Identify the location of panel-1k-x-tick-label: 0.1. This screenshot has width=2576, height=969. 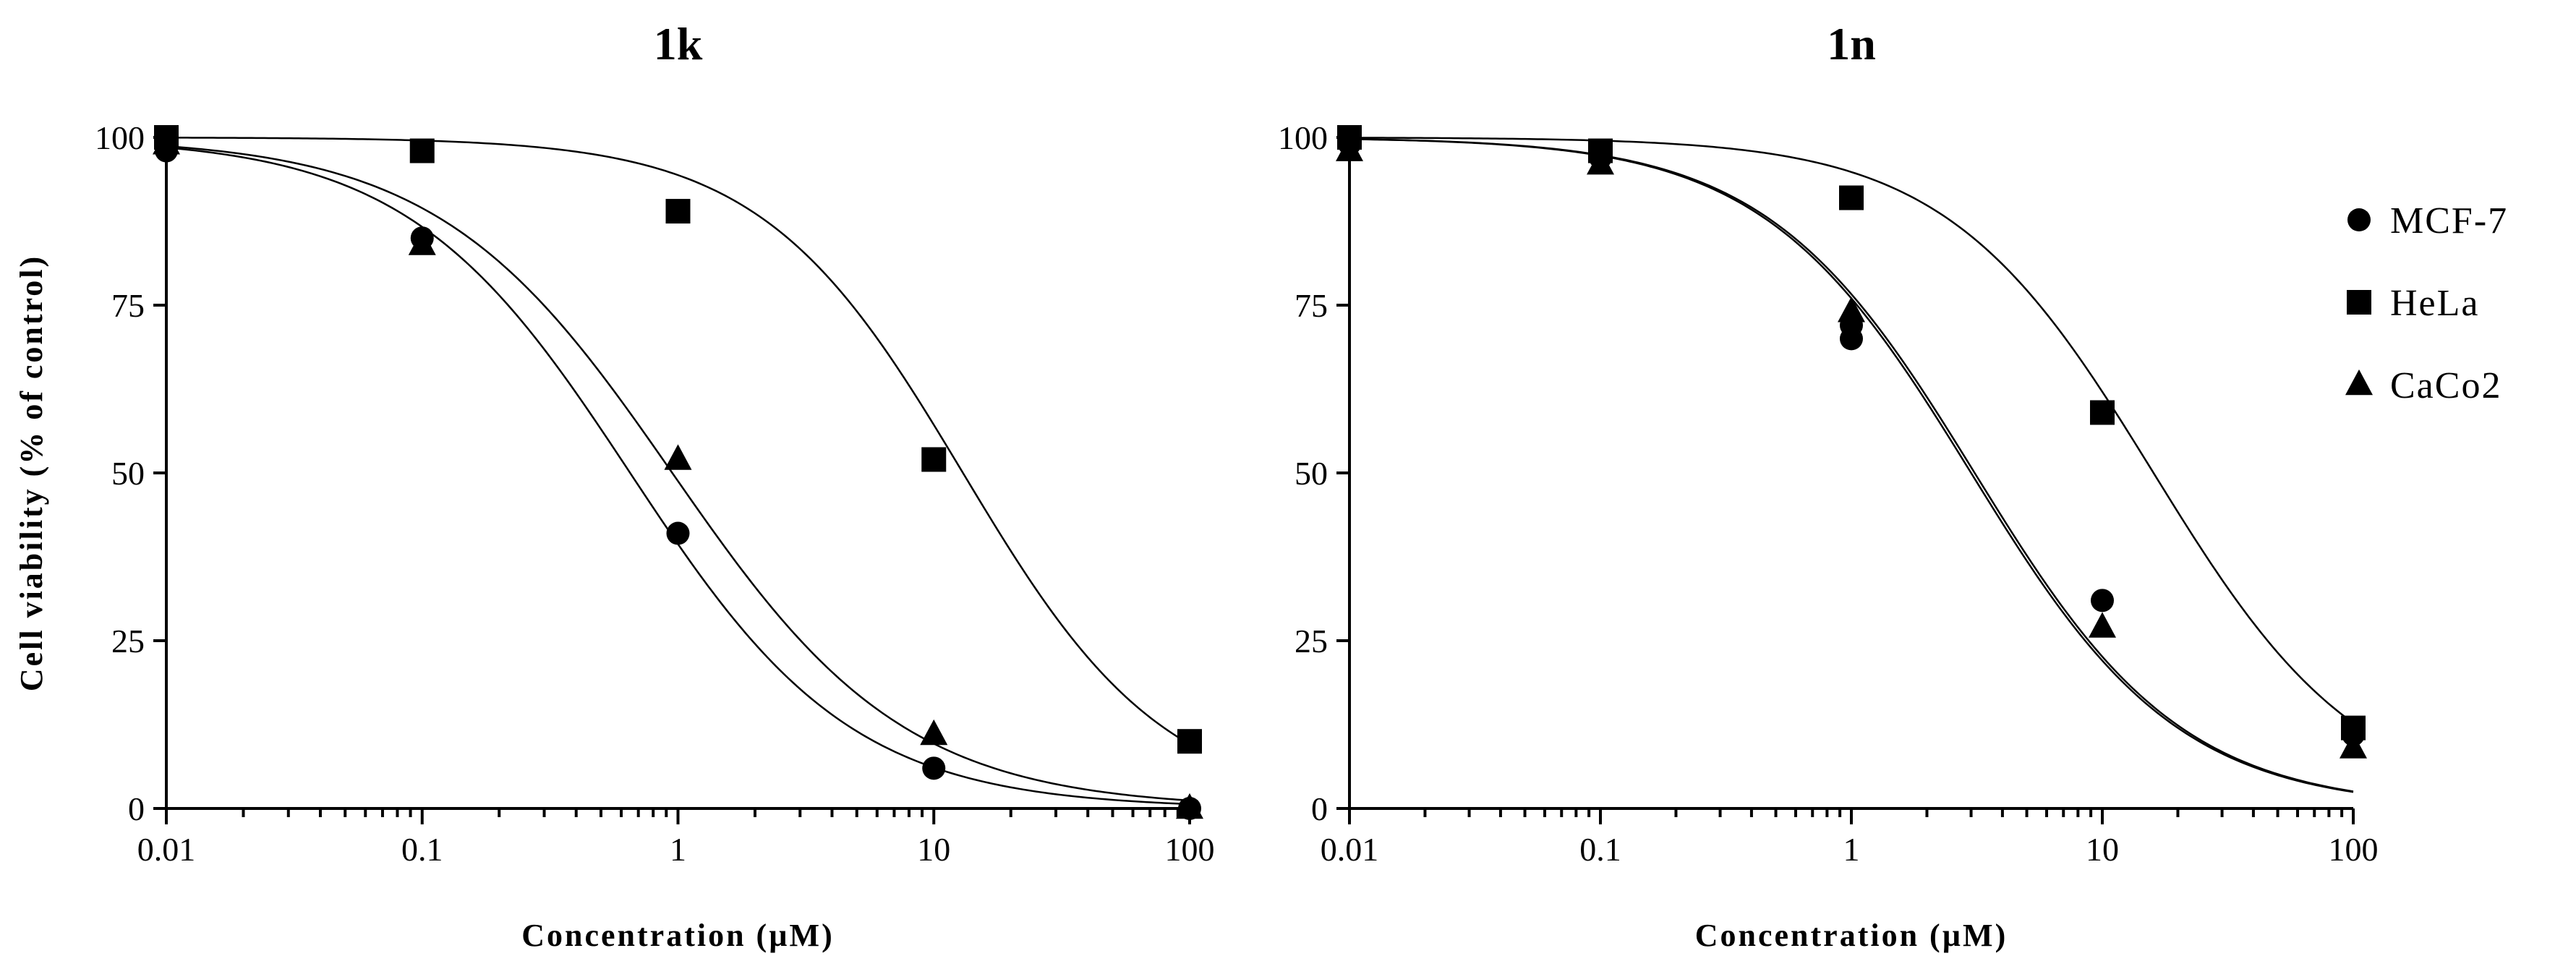
(422, 849).